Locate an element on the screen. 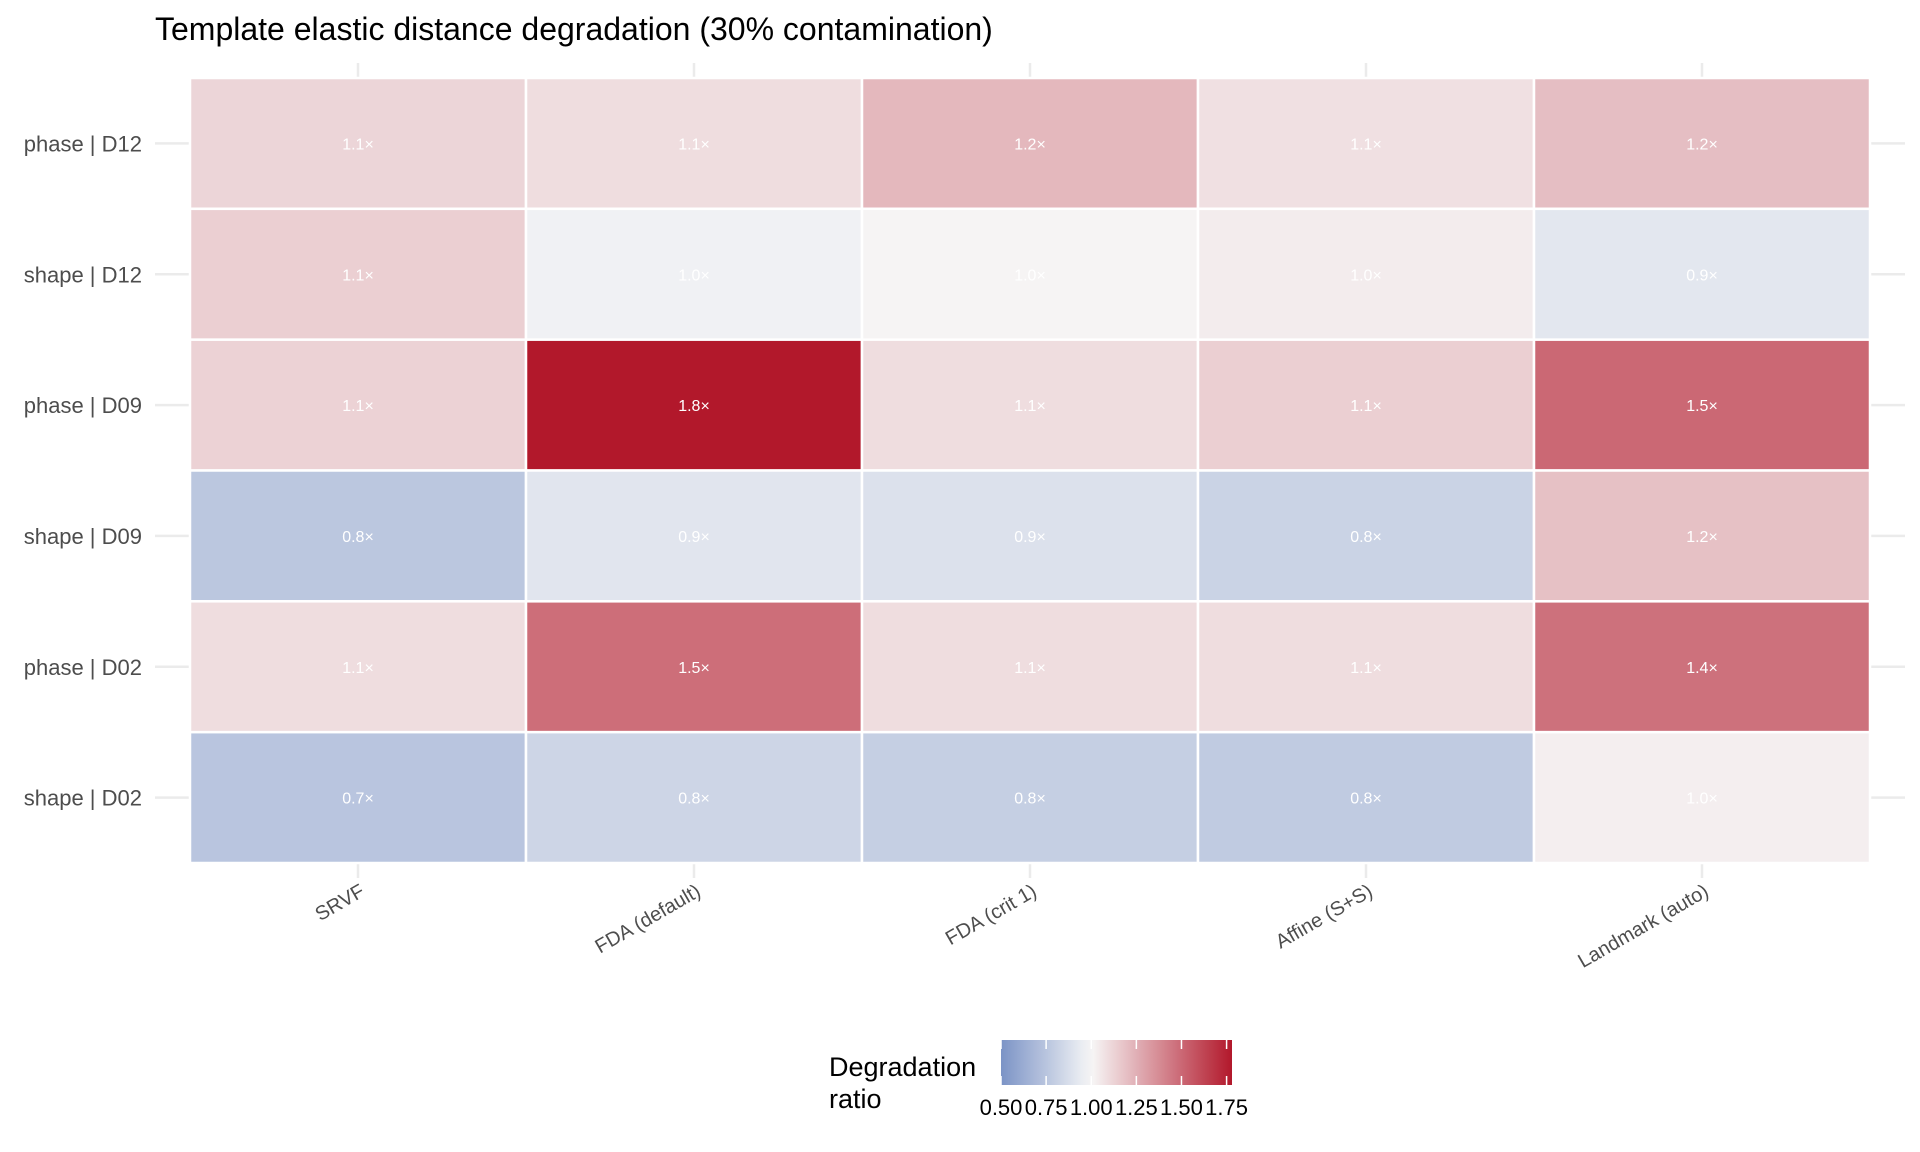 This screenshot has height=1152, width=1920. legend-ticks: 0.50 0.75 1.00 1.25 1.50 1.75 is located at coordinates (1114, 1080).